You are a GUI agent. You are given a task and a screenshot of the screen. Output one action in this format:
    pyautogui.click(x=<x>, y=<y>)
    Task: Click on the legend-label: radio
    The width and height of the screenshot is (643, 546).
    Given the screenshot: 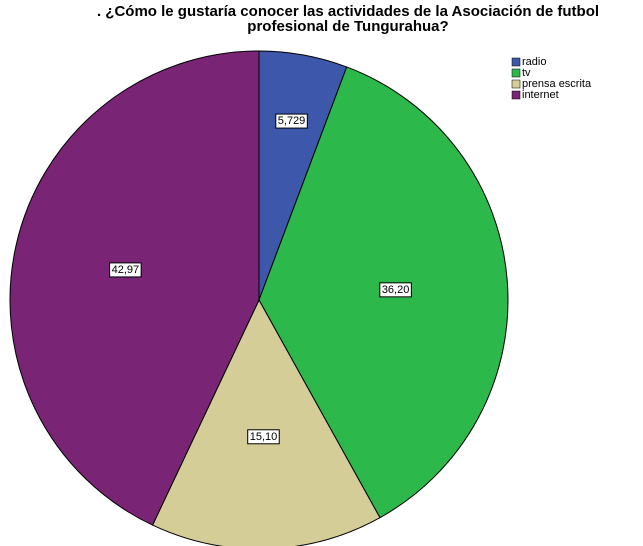 What is the action you would take?
    pyautogui.click(x=534, y=62)
    